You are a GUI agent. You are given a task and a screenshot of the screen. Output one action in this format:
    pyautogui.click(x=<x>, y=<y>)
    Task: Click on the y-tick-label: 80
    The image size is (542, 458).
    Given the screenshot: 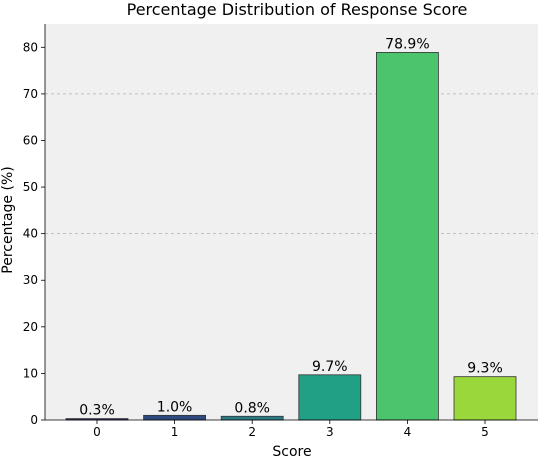 What is the action you would take?
    pyautogui.click(x=30, y=47)
    